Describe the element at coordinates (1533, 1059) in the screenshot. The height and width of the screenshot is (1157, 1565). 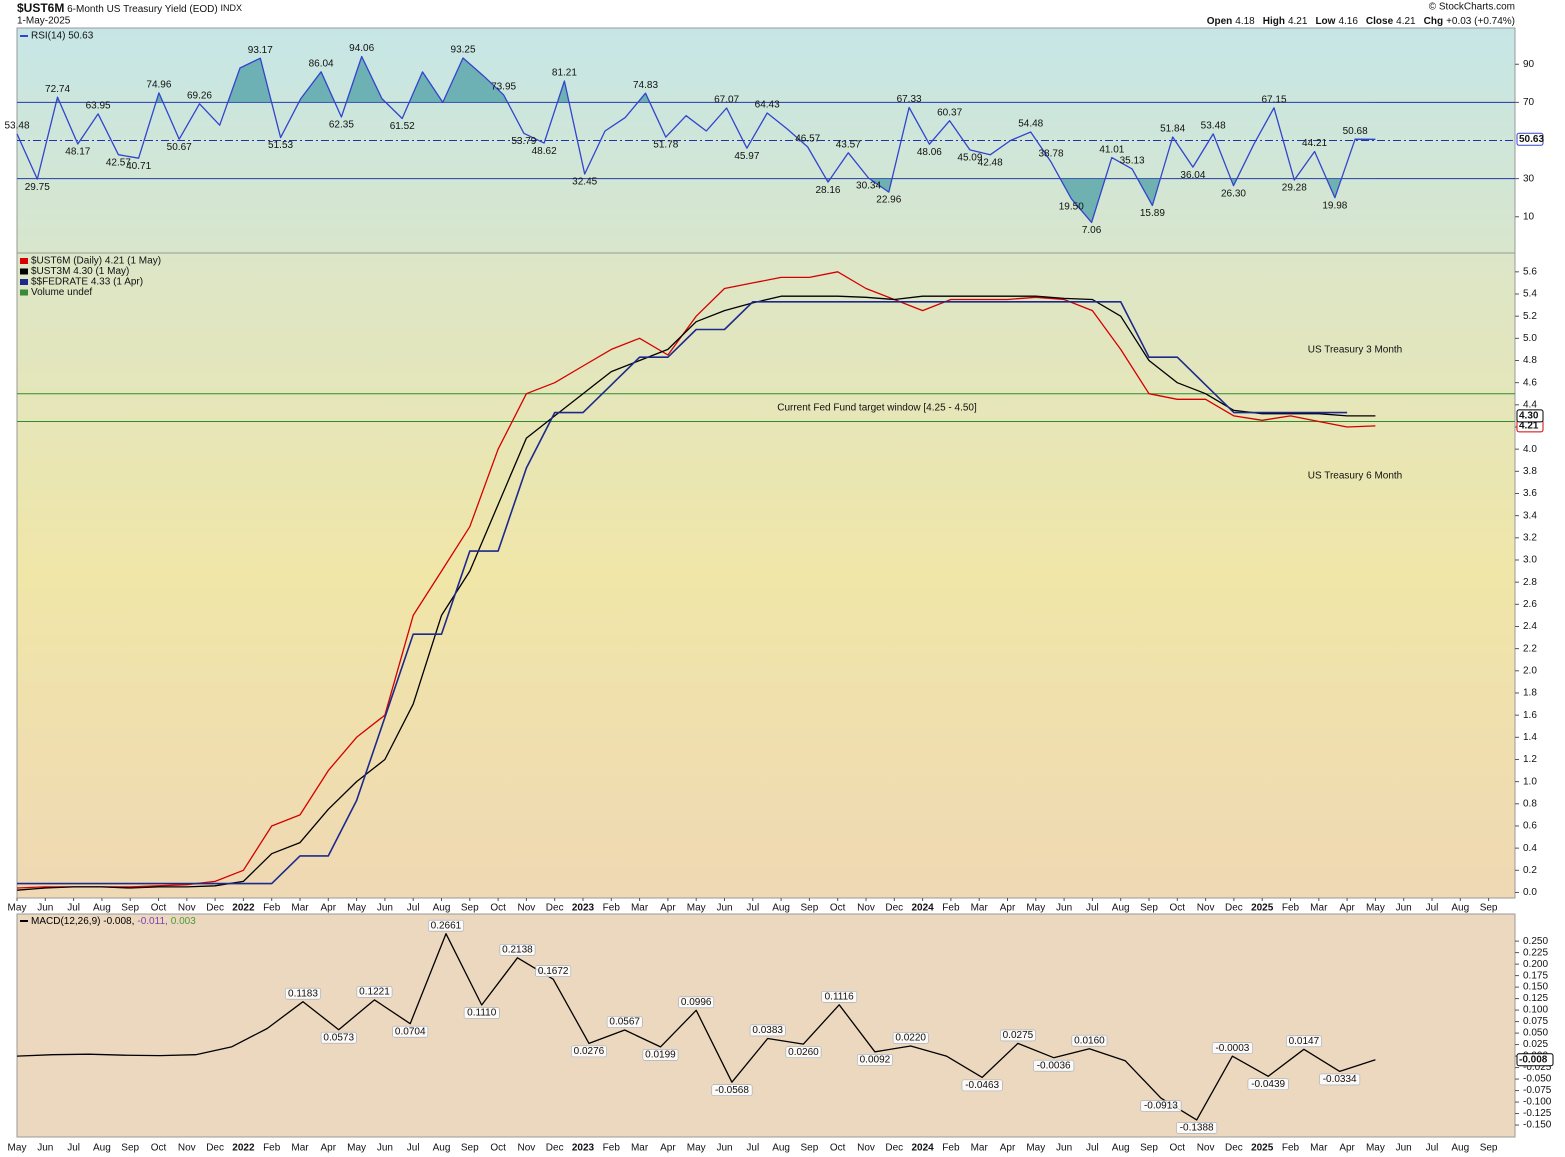
I see `value-tag-label: -0.008` at that location.